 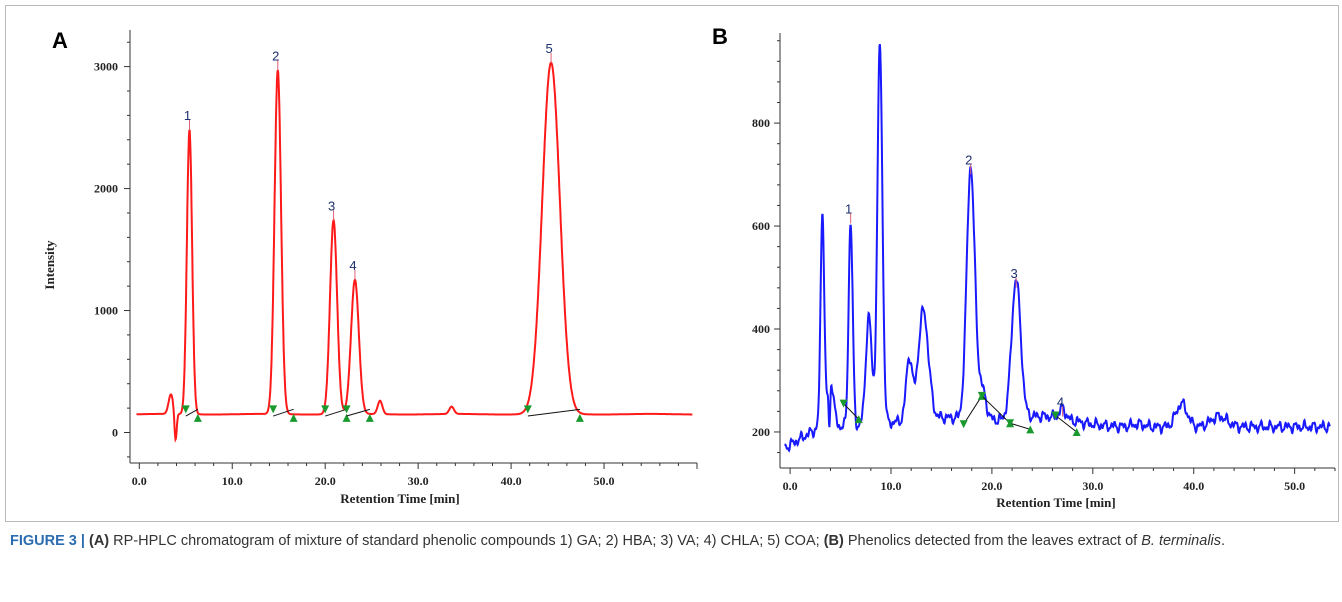 I want to click on x-tick-label-b: 10.0, so click(x=891, y=486).